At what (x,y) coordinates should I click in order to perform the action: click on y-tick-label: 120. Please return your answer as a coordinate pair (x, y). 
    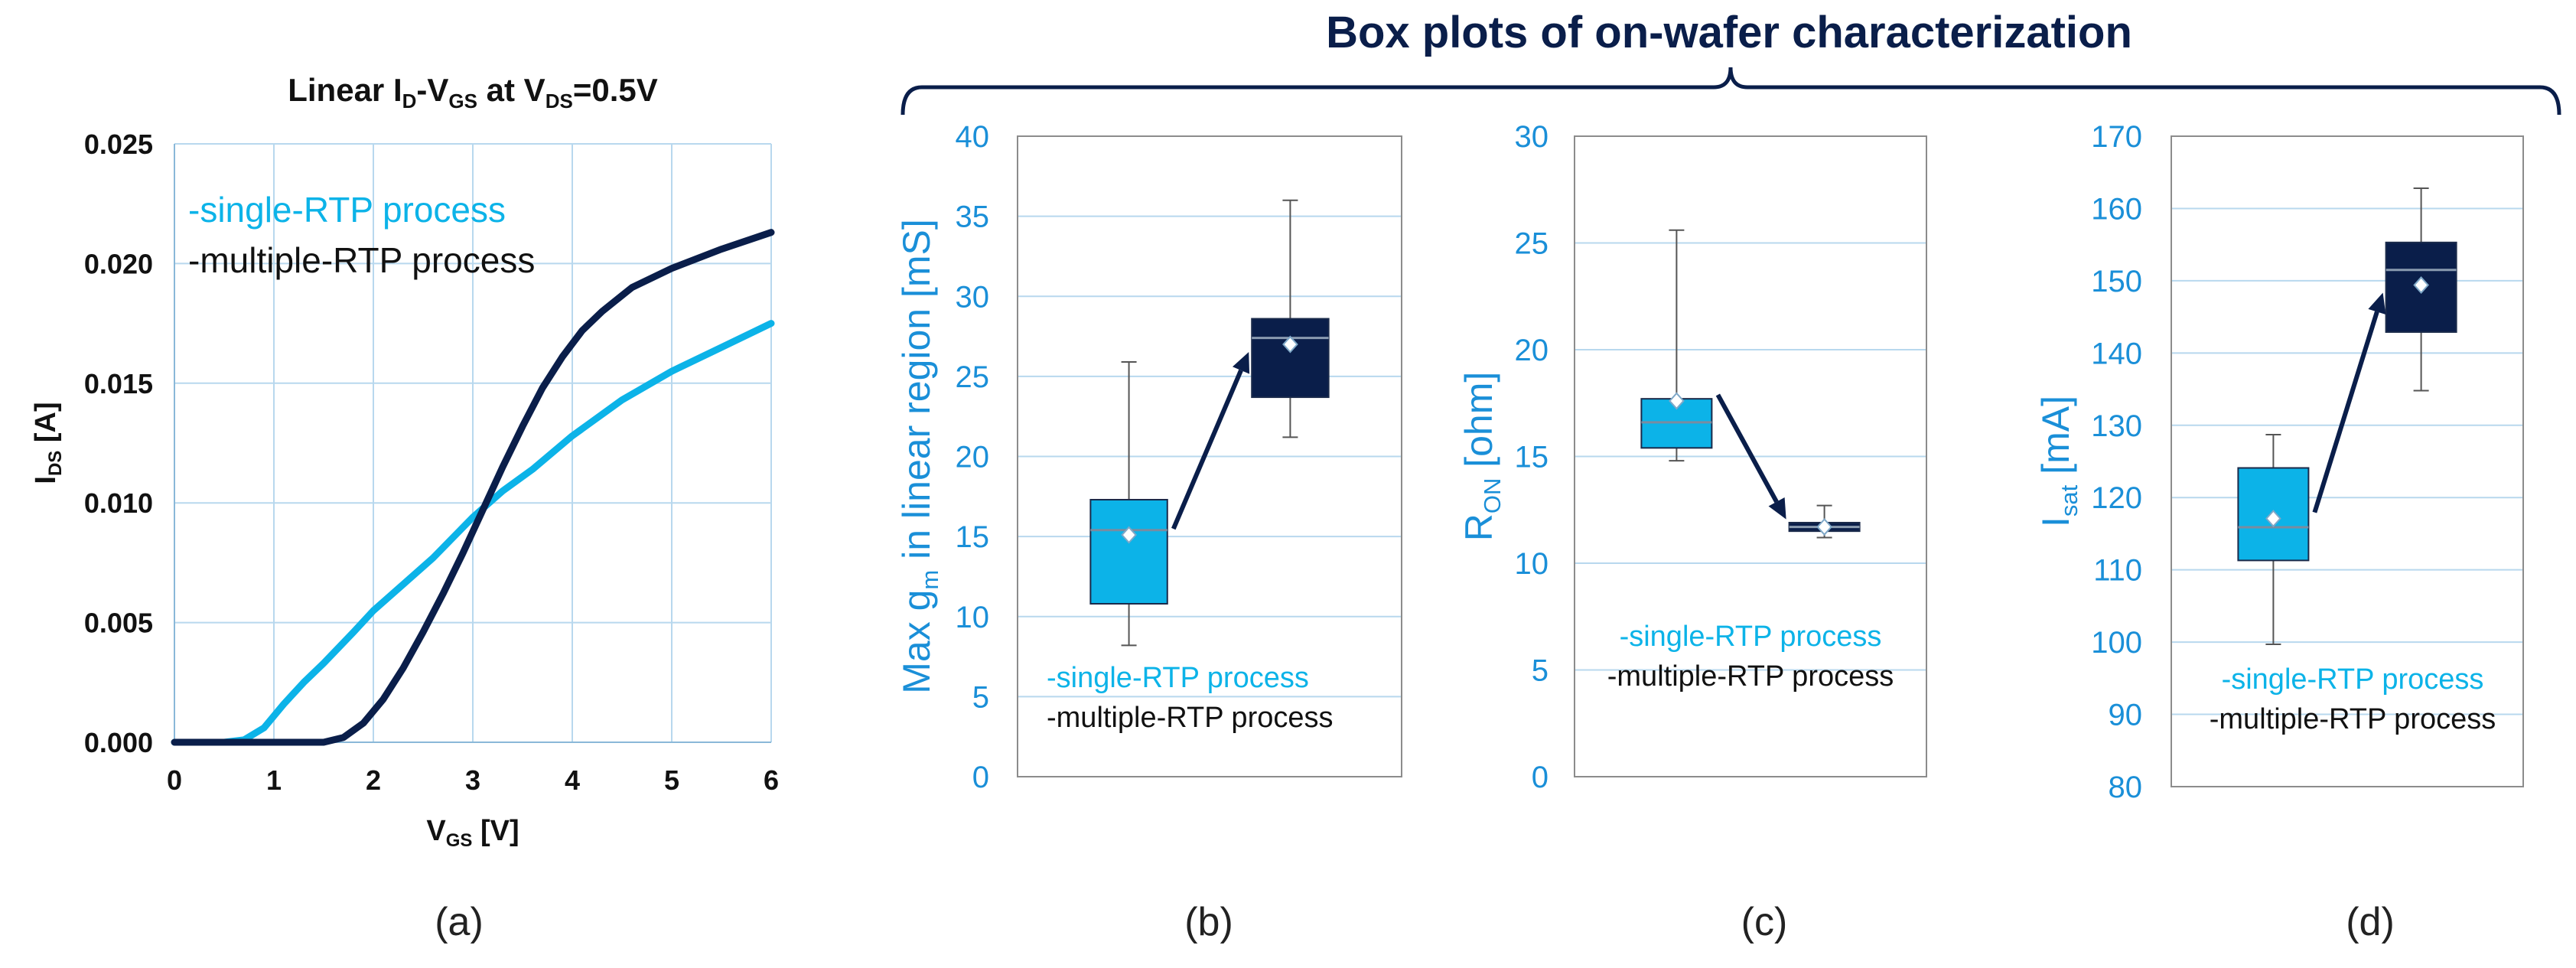
    Looking at the image, I should click on (2117, 498).